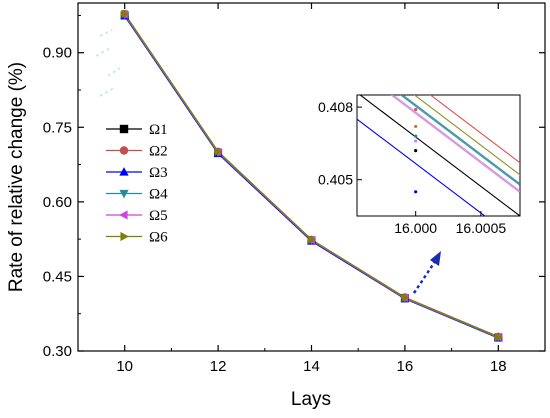 This screenshot has height=418, width=550. I want to click on x-tick-label: 12, so click(218, 366).